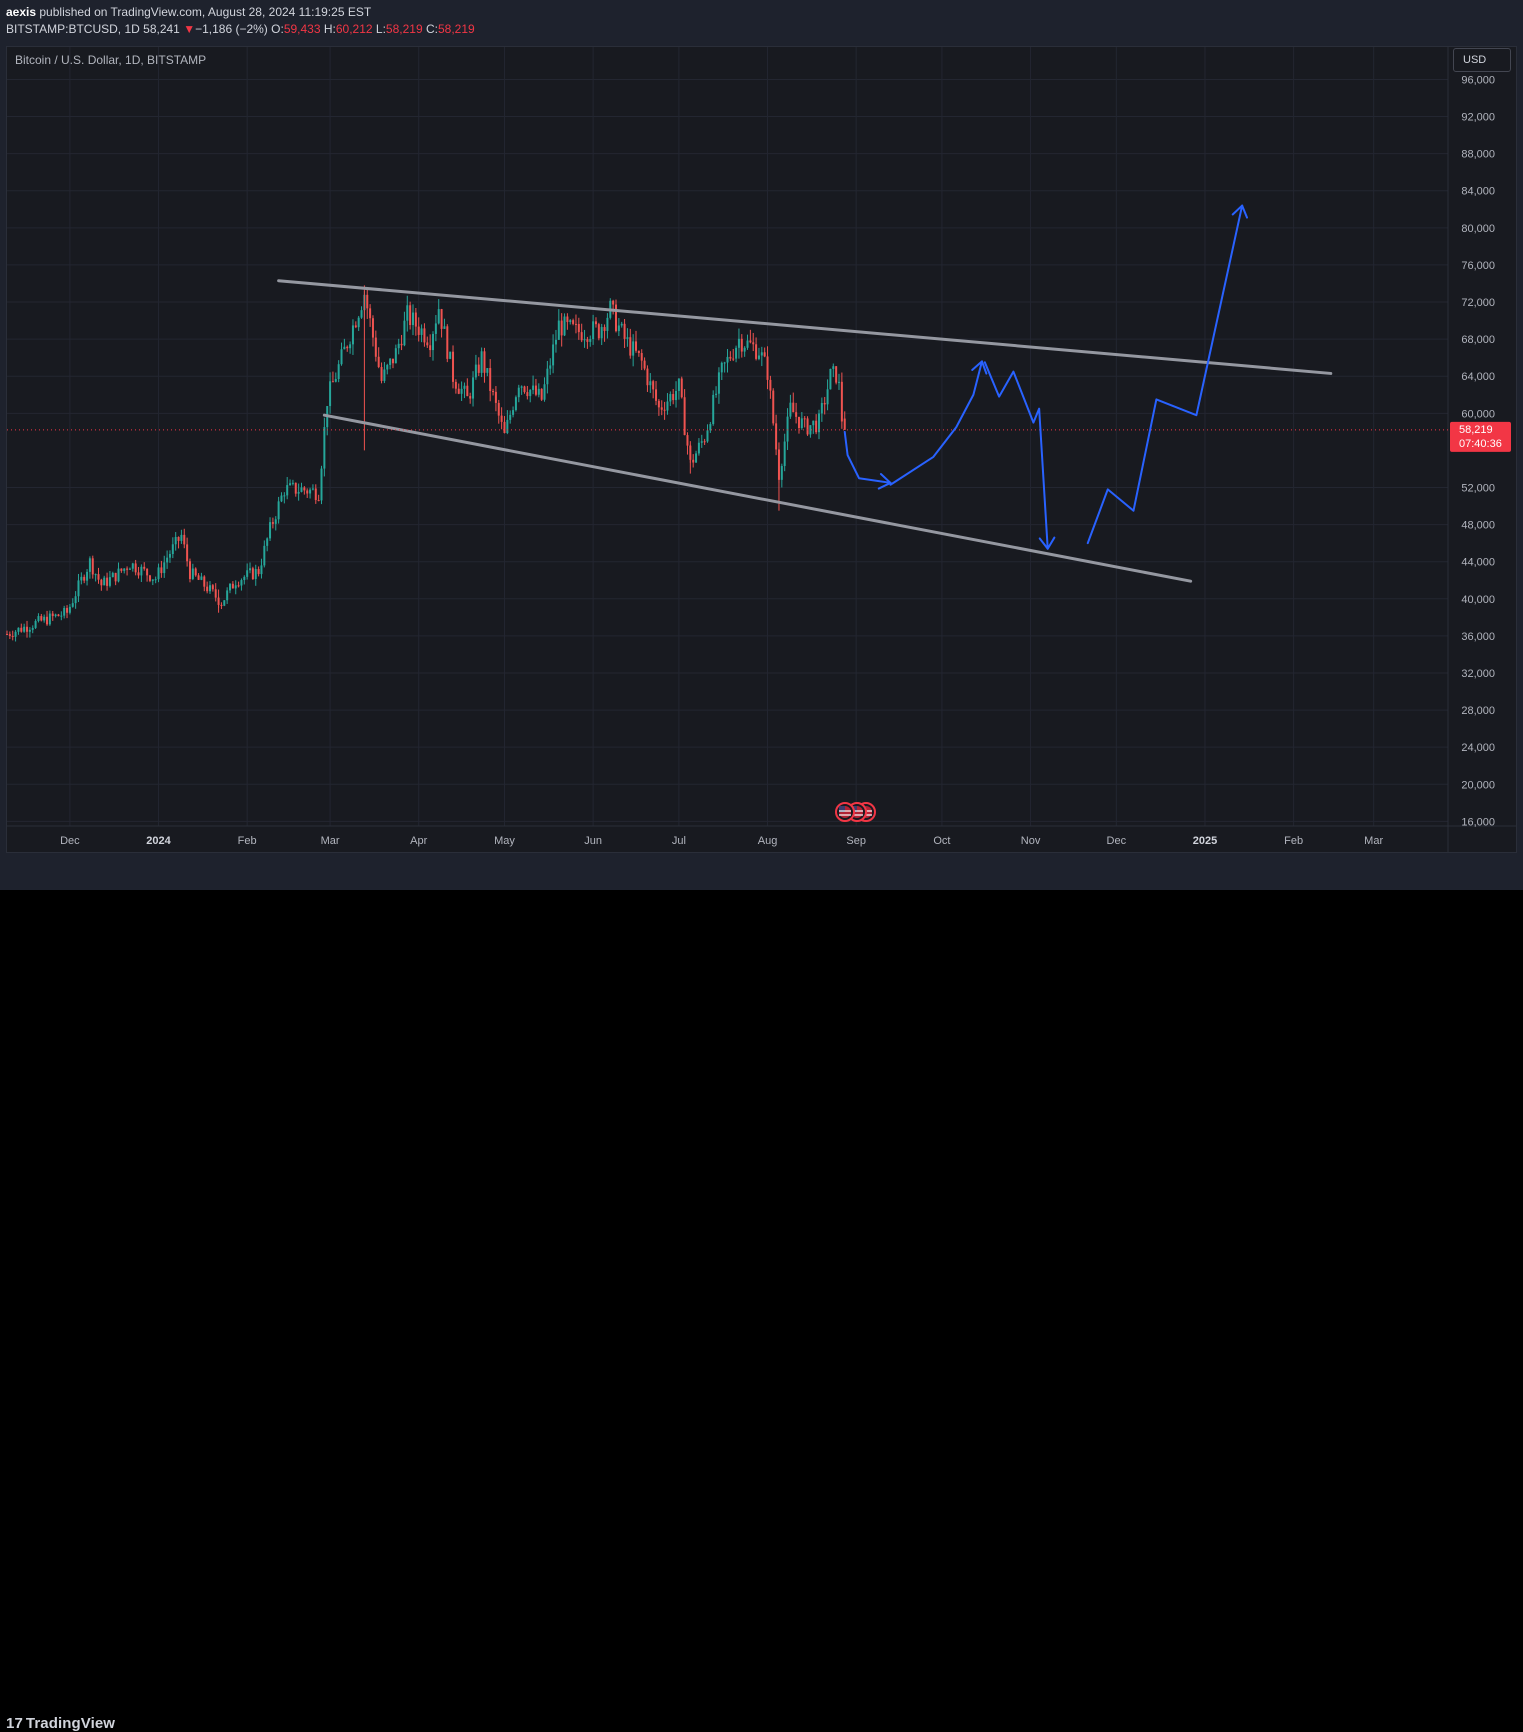 The width and height of the screenshot is (1523, 1732). I want to click on channel-upper-trendline, so click(805, 327).